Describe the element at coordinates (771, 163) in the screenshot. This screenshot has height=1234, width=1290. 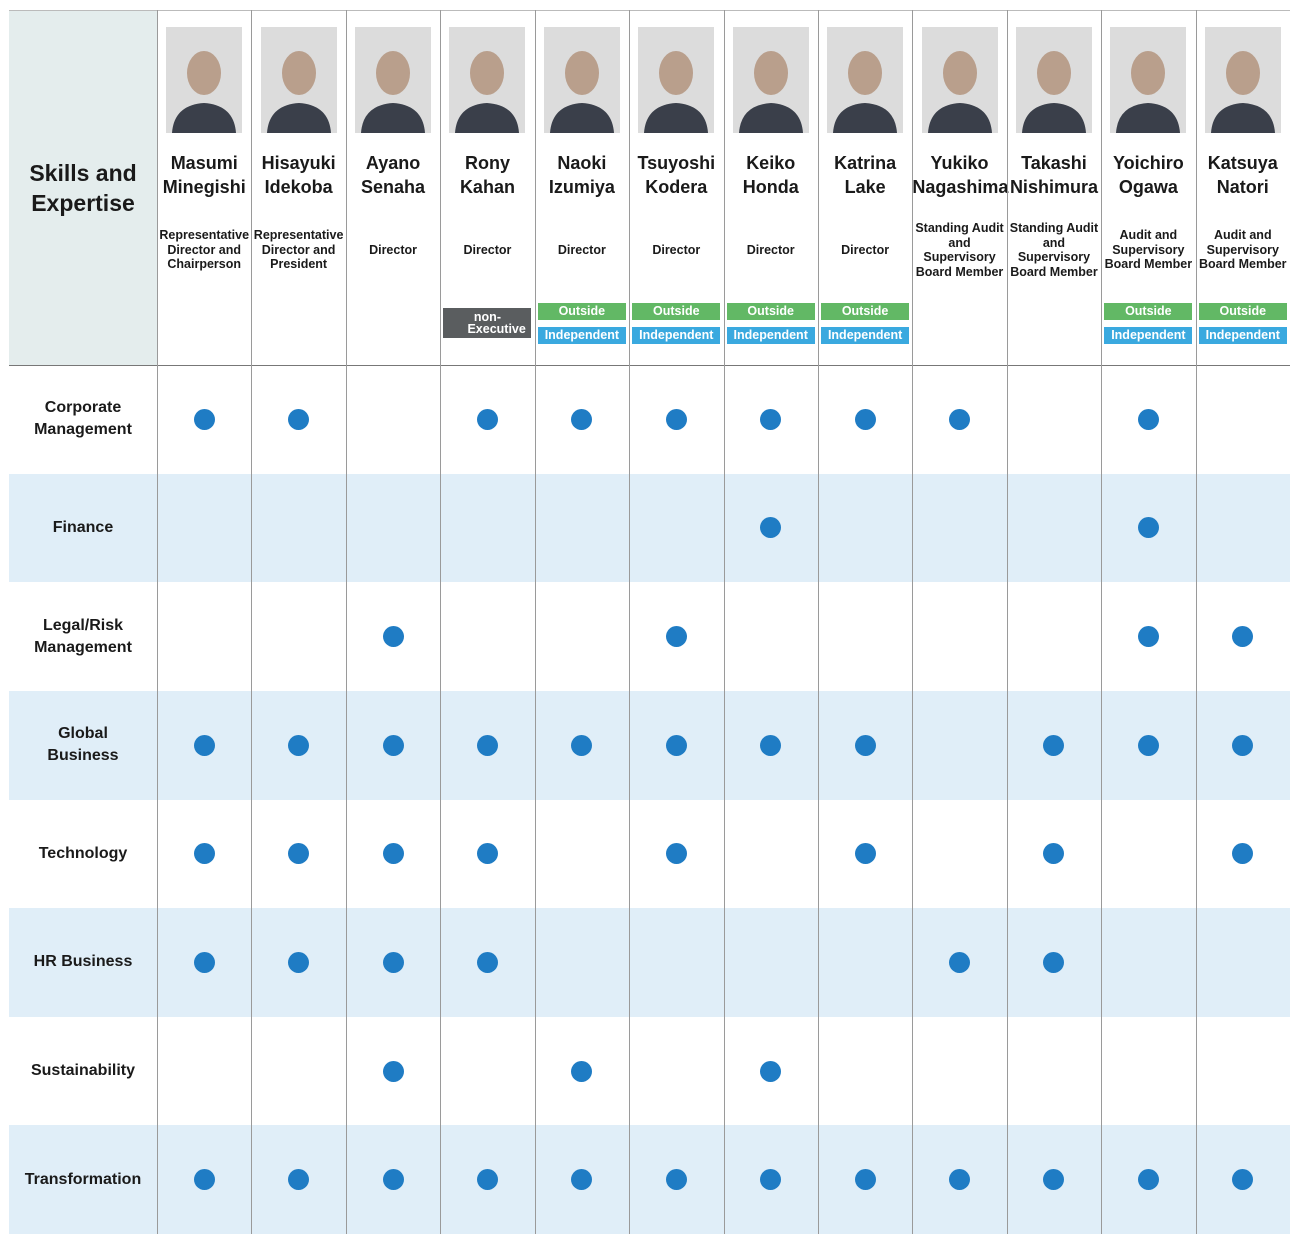
I see `director-first-name: Keiko` at that location.